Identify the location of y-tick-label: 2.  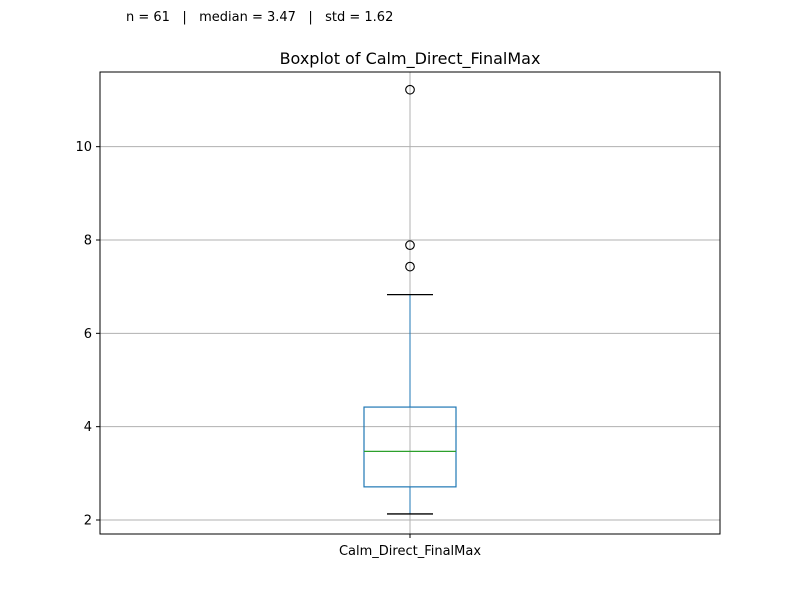
(88, 521).